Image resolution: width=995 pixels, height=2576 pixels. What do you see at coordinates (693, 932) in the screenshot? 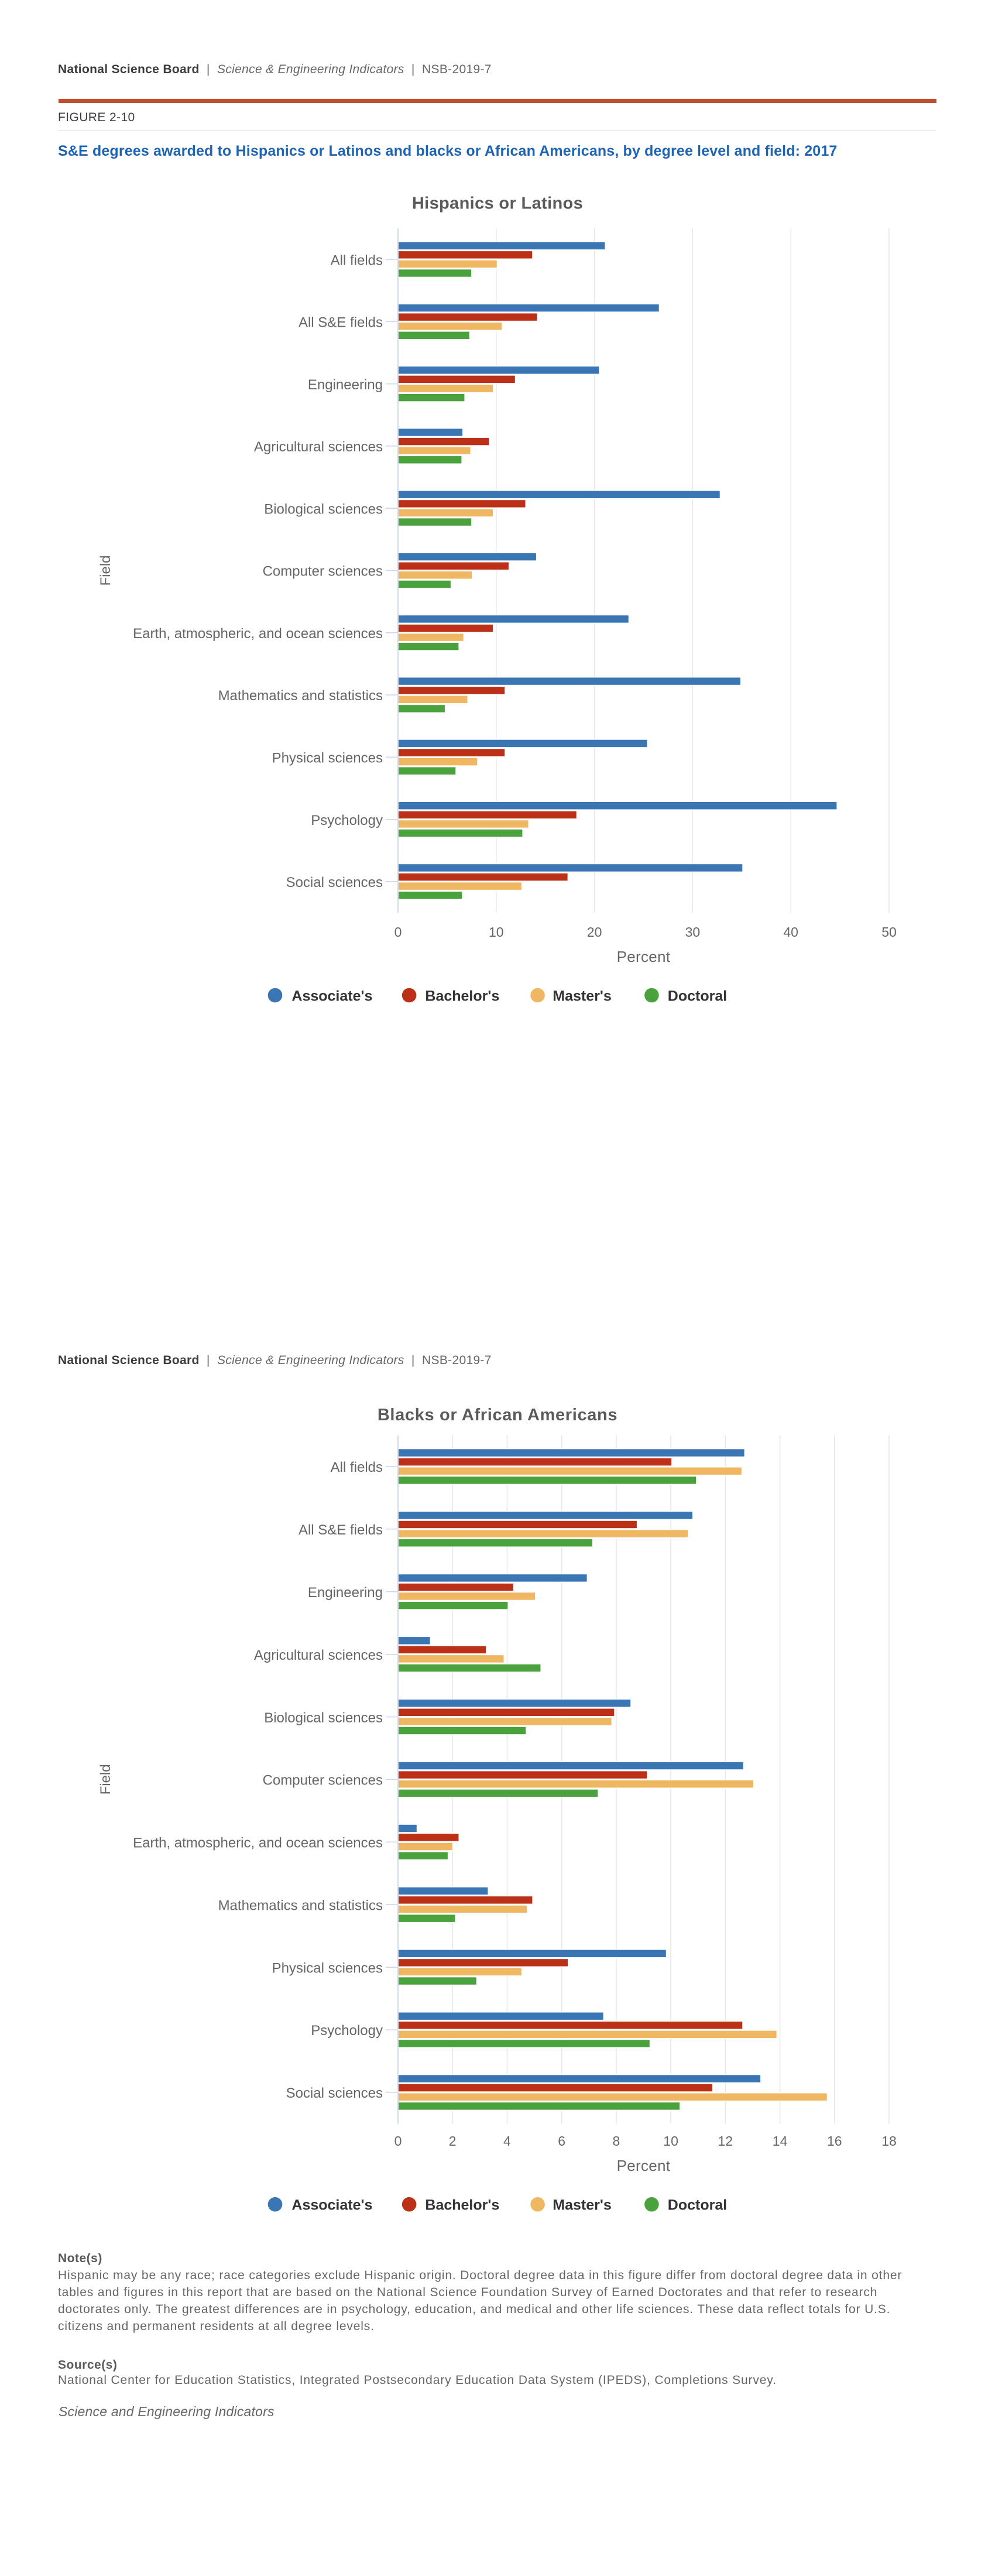
I see `svg-text: 30` at bounding box center [693, 932].